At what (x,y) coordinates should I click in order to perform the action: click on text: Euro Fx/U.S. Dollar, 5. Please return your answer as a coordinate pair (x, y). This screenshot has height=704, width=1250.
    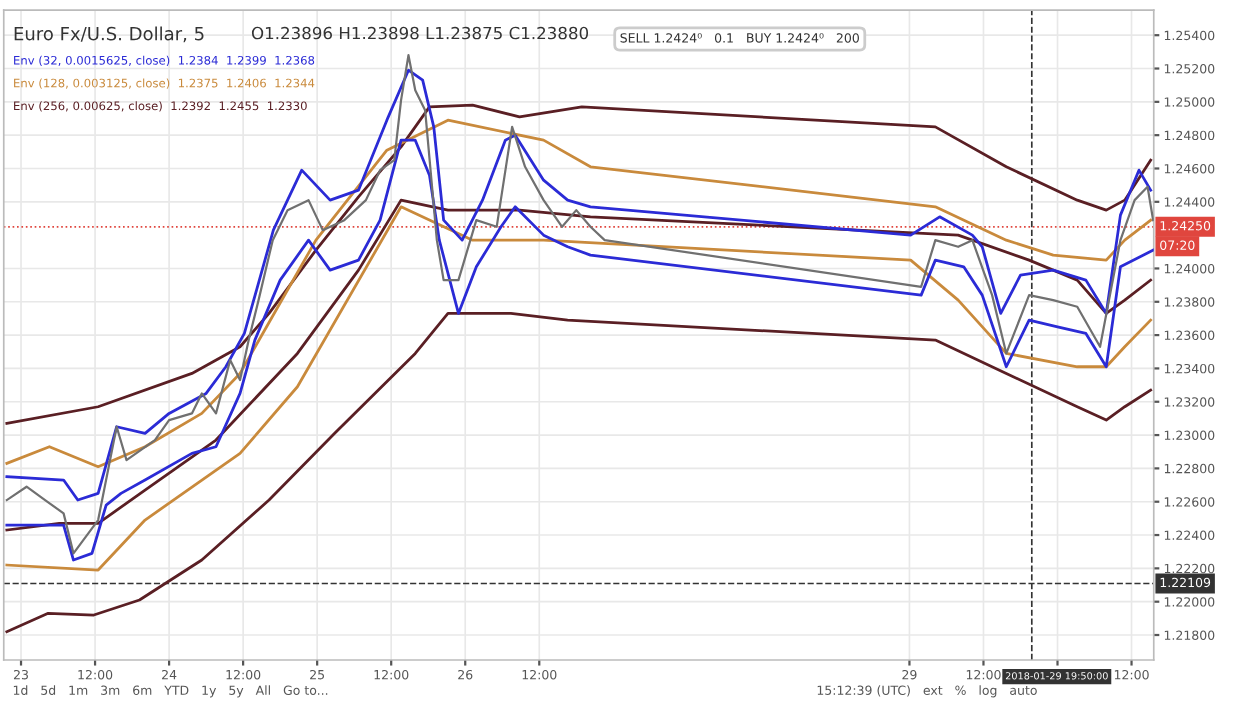
    Looking at the image, I should click on (109, 34).